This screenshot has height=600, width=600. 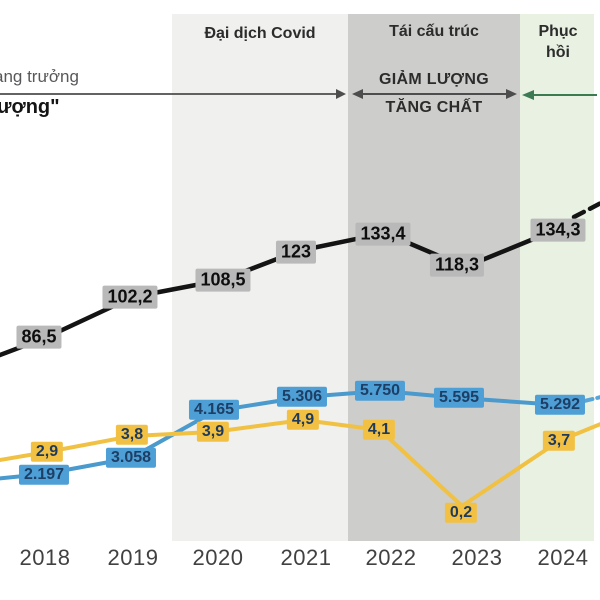 I want to click on value-label-yellow-2021: 4,9, so click(x=303, y=420).